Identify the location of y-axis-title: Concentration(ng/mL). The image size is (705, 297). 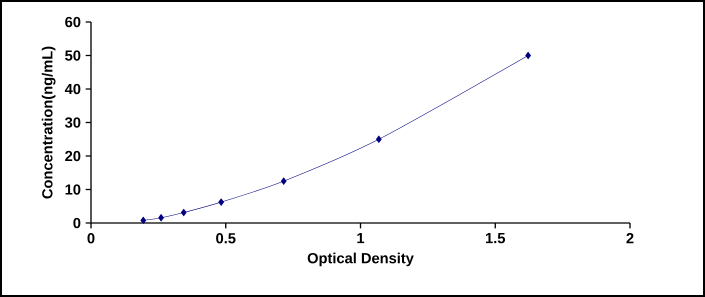
(49, 122).